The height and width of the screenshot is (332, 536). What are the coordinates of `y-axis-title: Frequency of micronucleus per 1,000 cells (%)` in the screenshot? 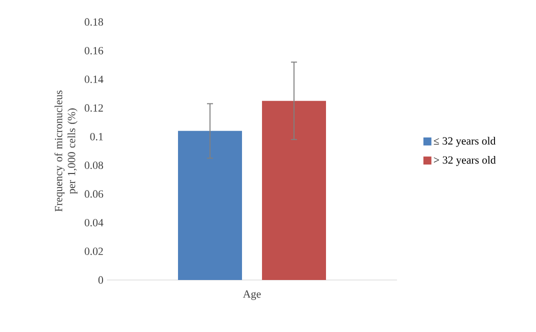 It's located at (66, 151).